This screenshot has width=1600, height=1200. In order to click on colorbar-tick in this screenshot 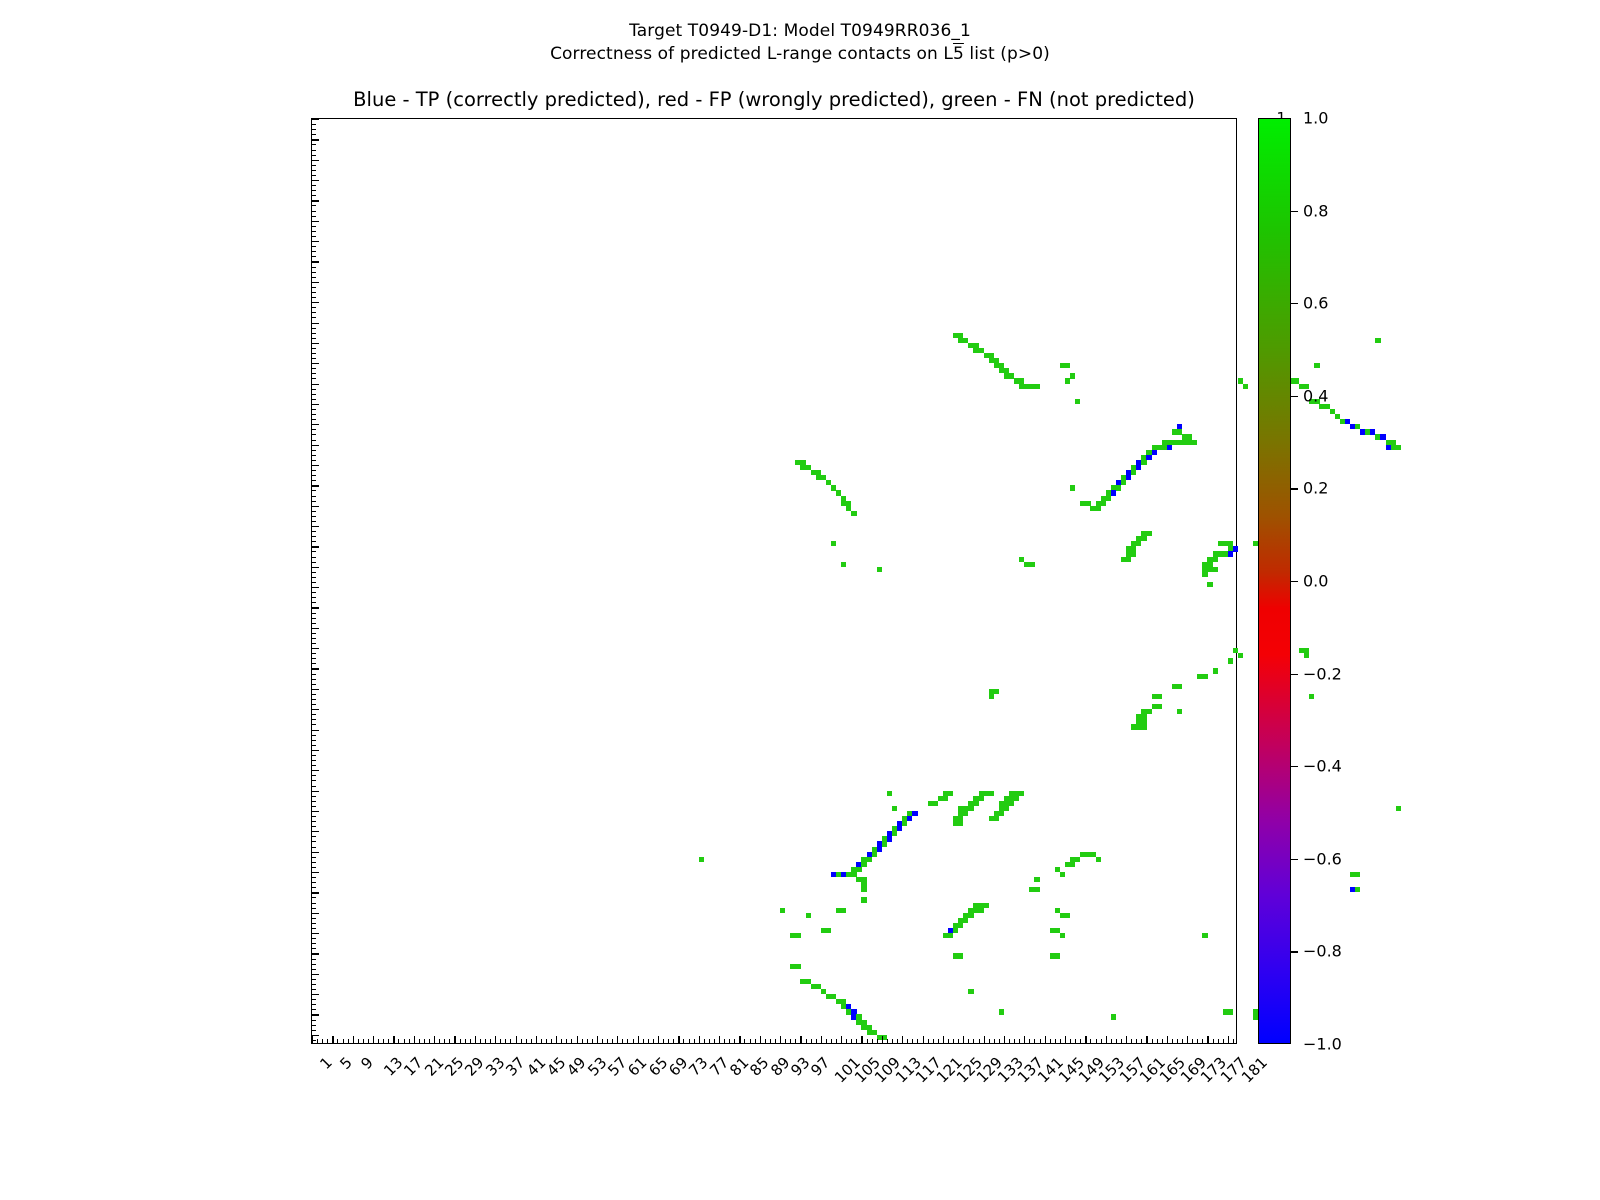, I will do `click(1294, 859)`.